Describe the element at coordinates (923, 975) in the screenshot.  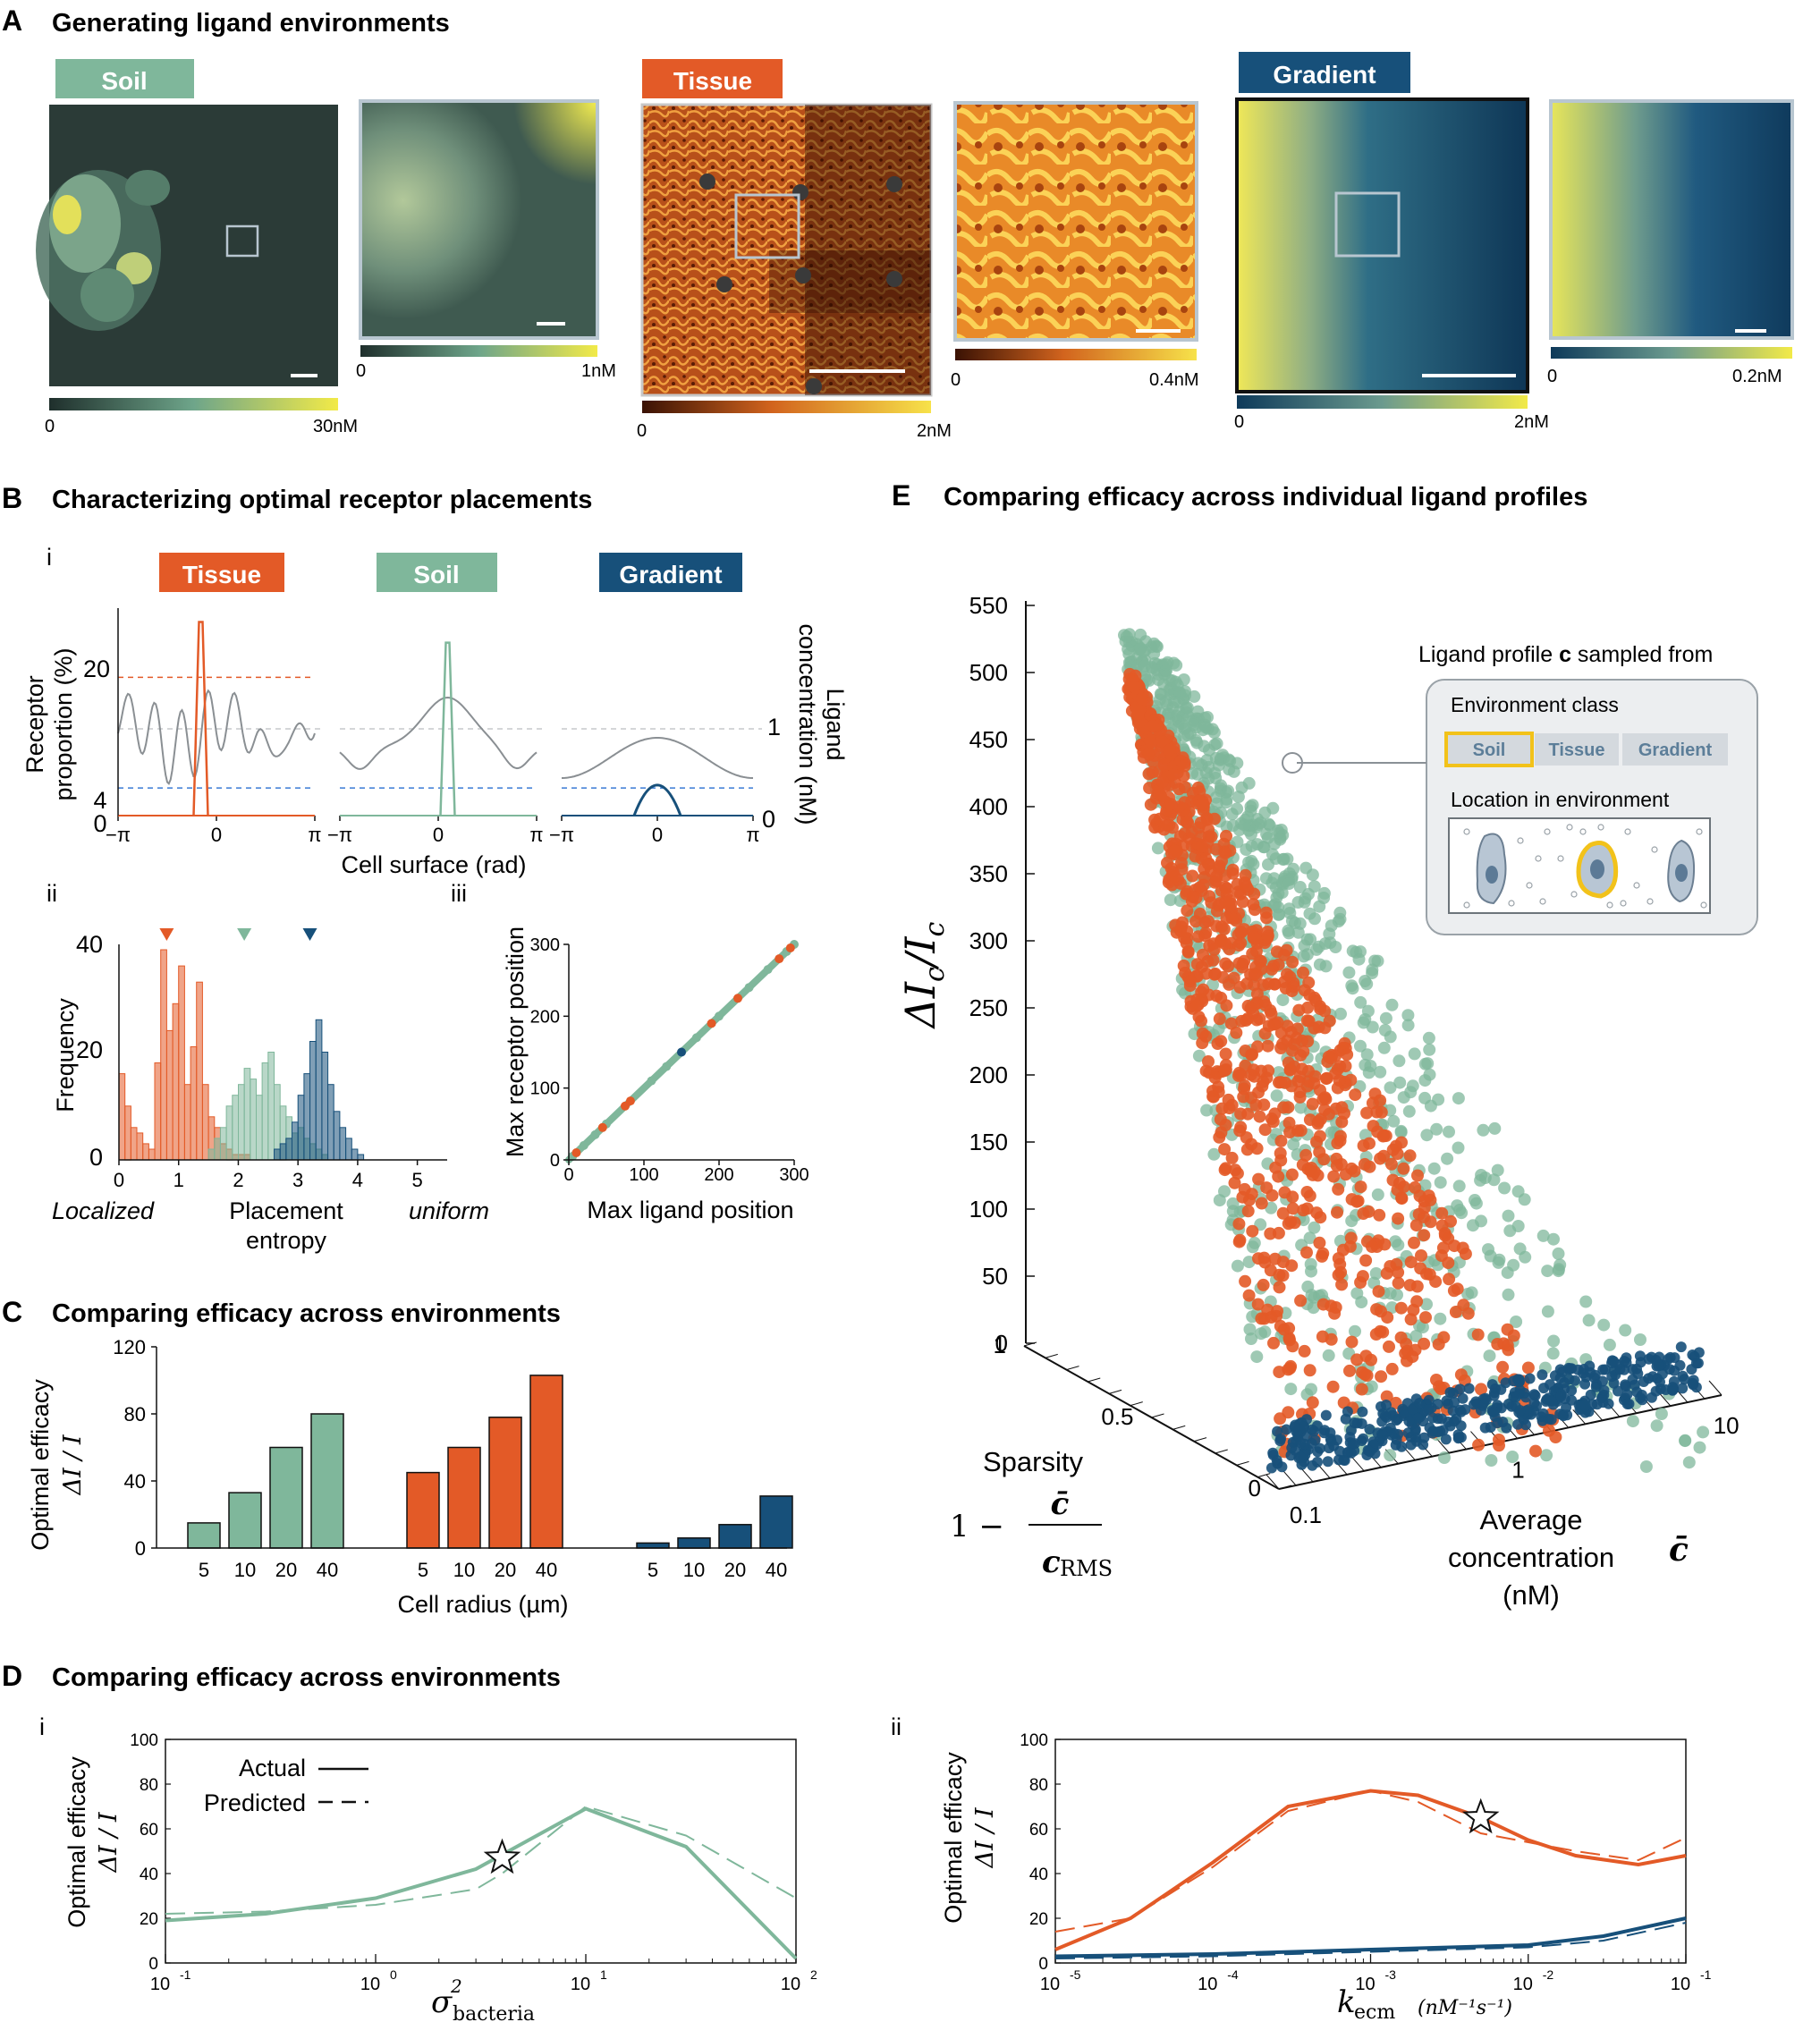
I see `e-zlabel: ΔIc/Ic` at that location.